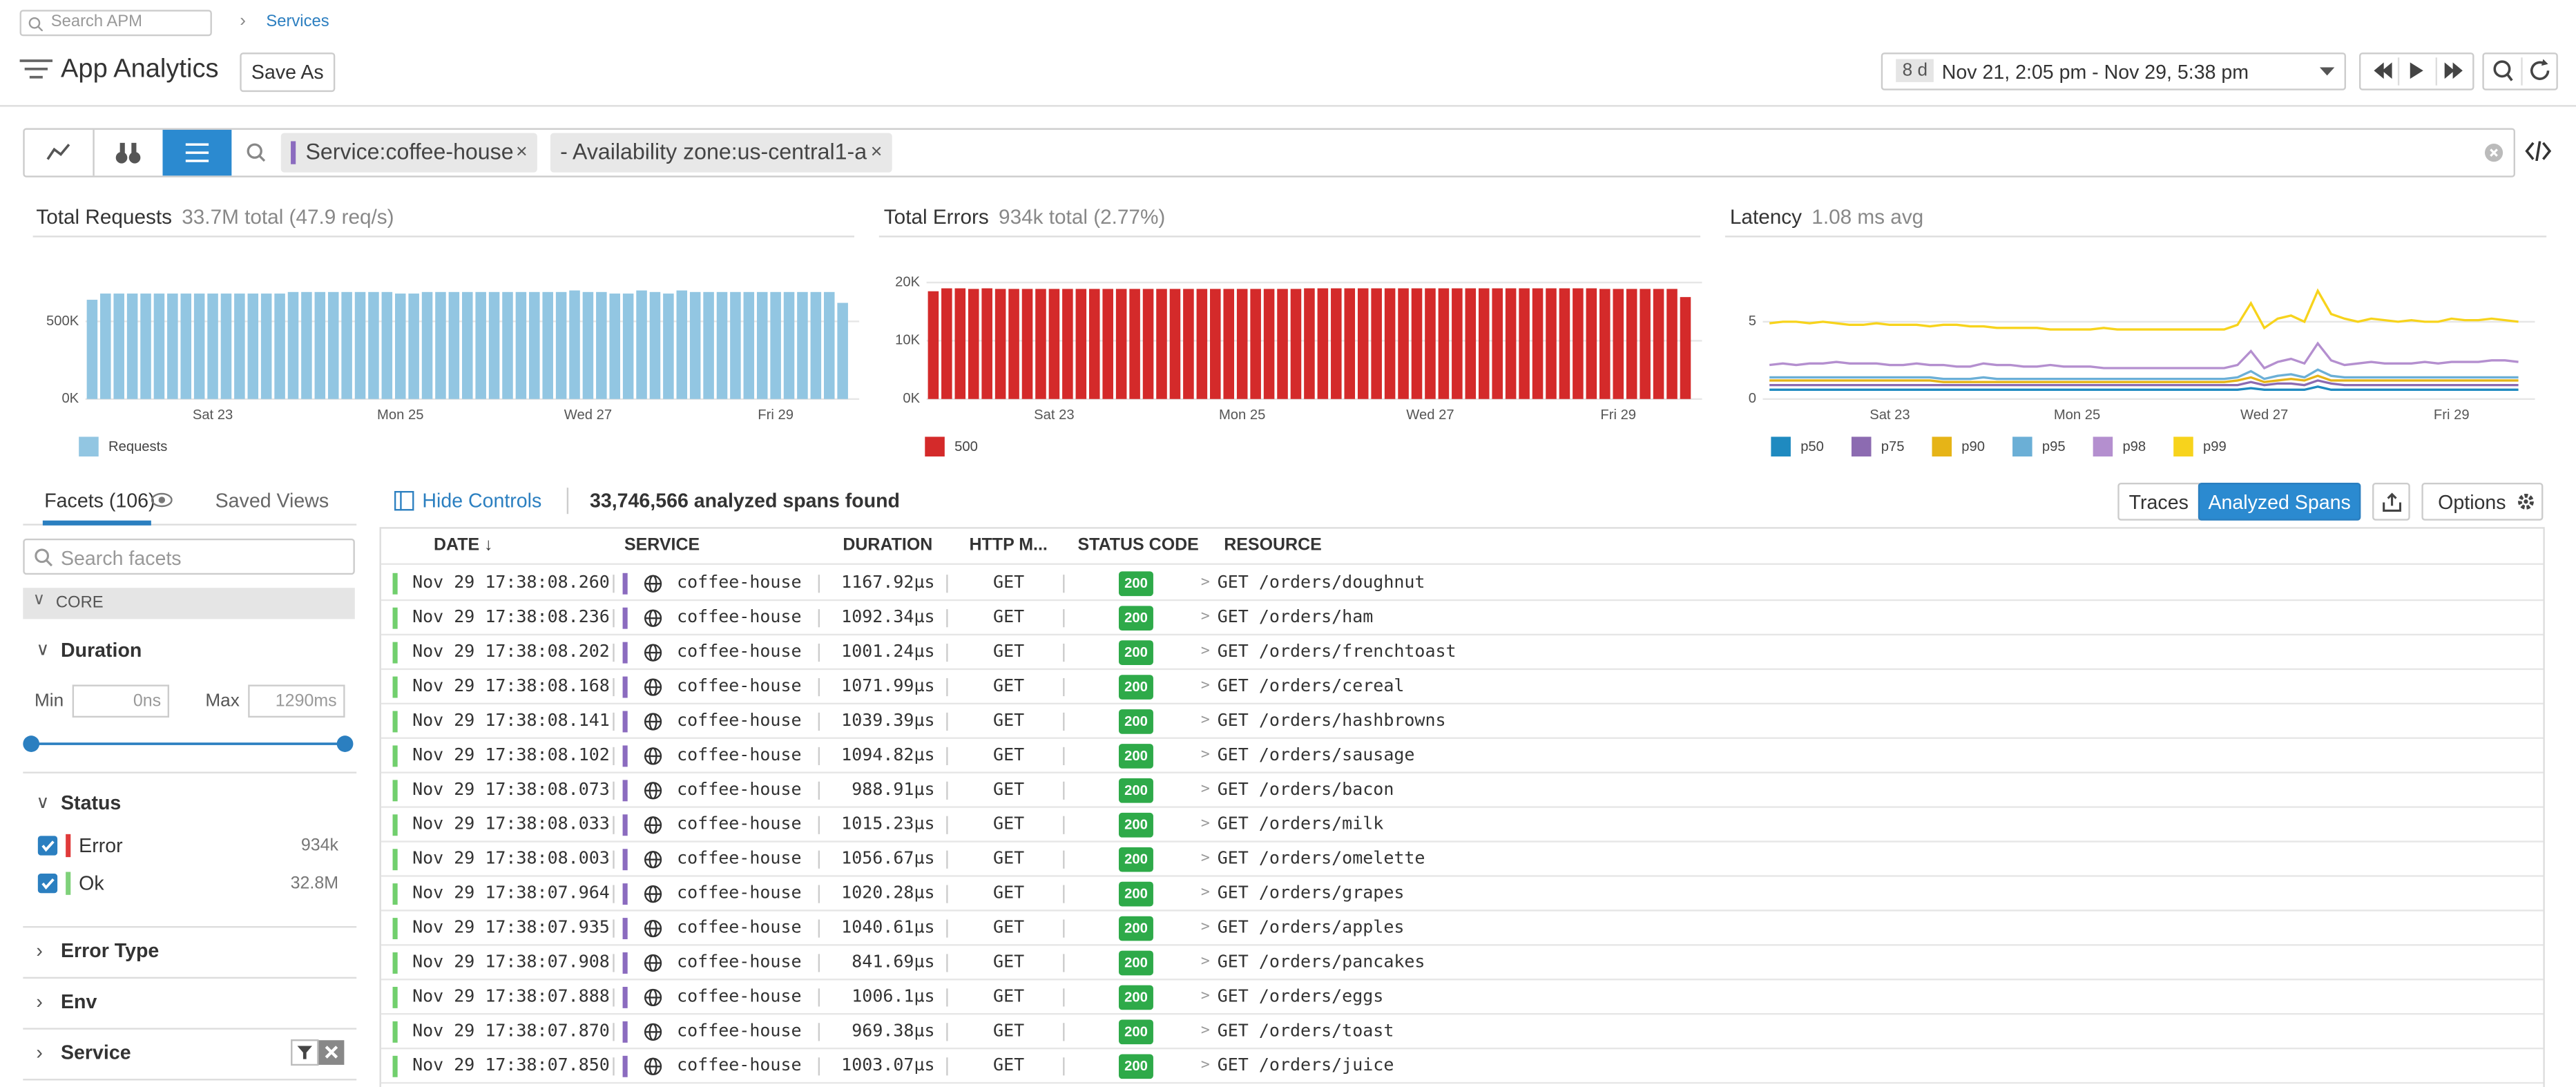  What do you see at coordinates (318, 1052) in the screenshot?
I see `facet-actions` at bounding box center [318, 1052].